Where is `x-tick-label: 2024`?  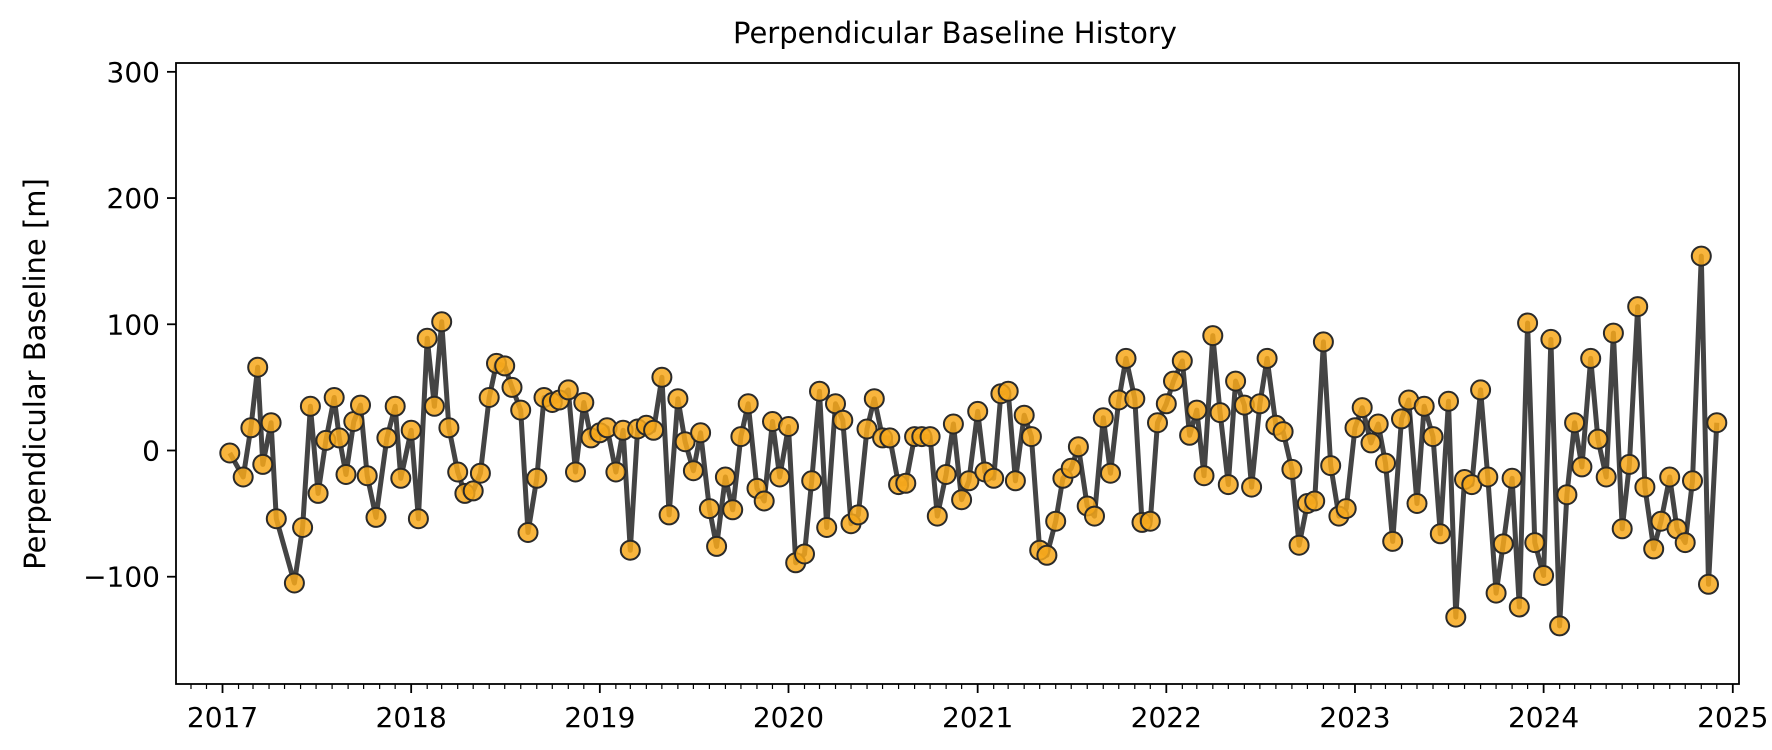 x-tick-label: 2024 is located at coordinates (1543, 717).